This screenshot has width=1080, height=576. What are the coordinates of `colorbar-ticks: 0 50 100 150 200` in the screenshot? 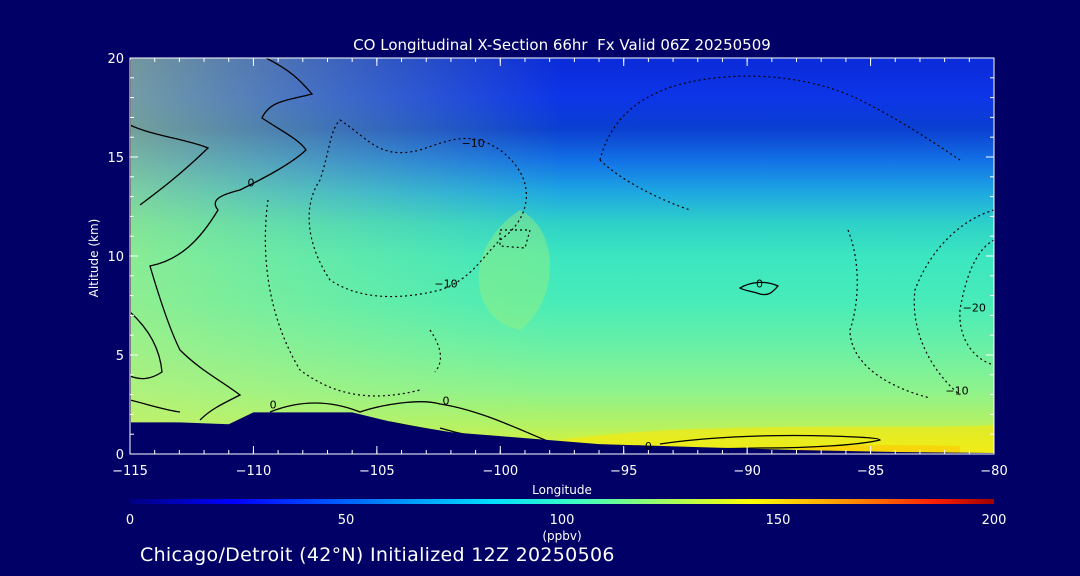 It's located at (566, 520).